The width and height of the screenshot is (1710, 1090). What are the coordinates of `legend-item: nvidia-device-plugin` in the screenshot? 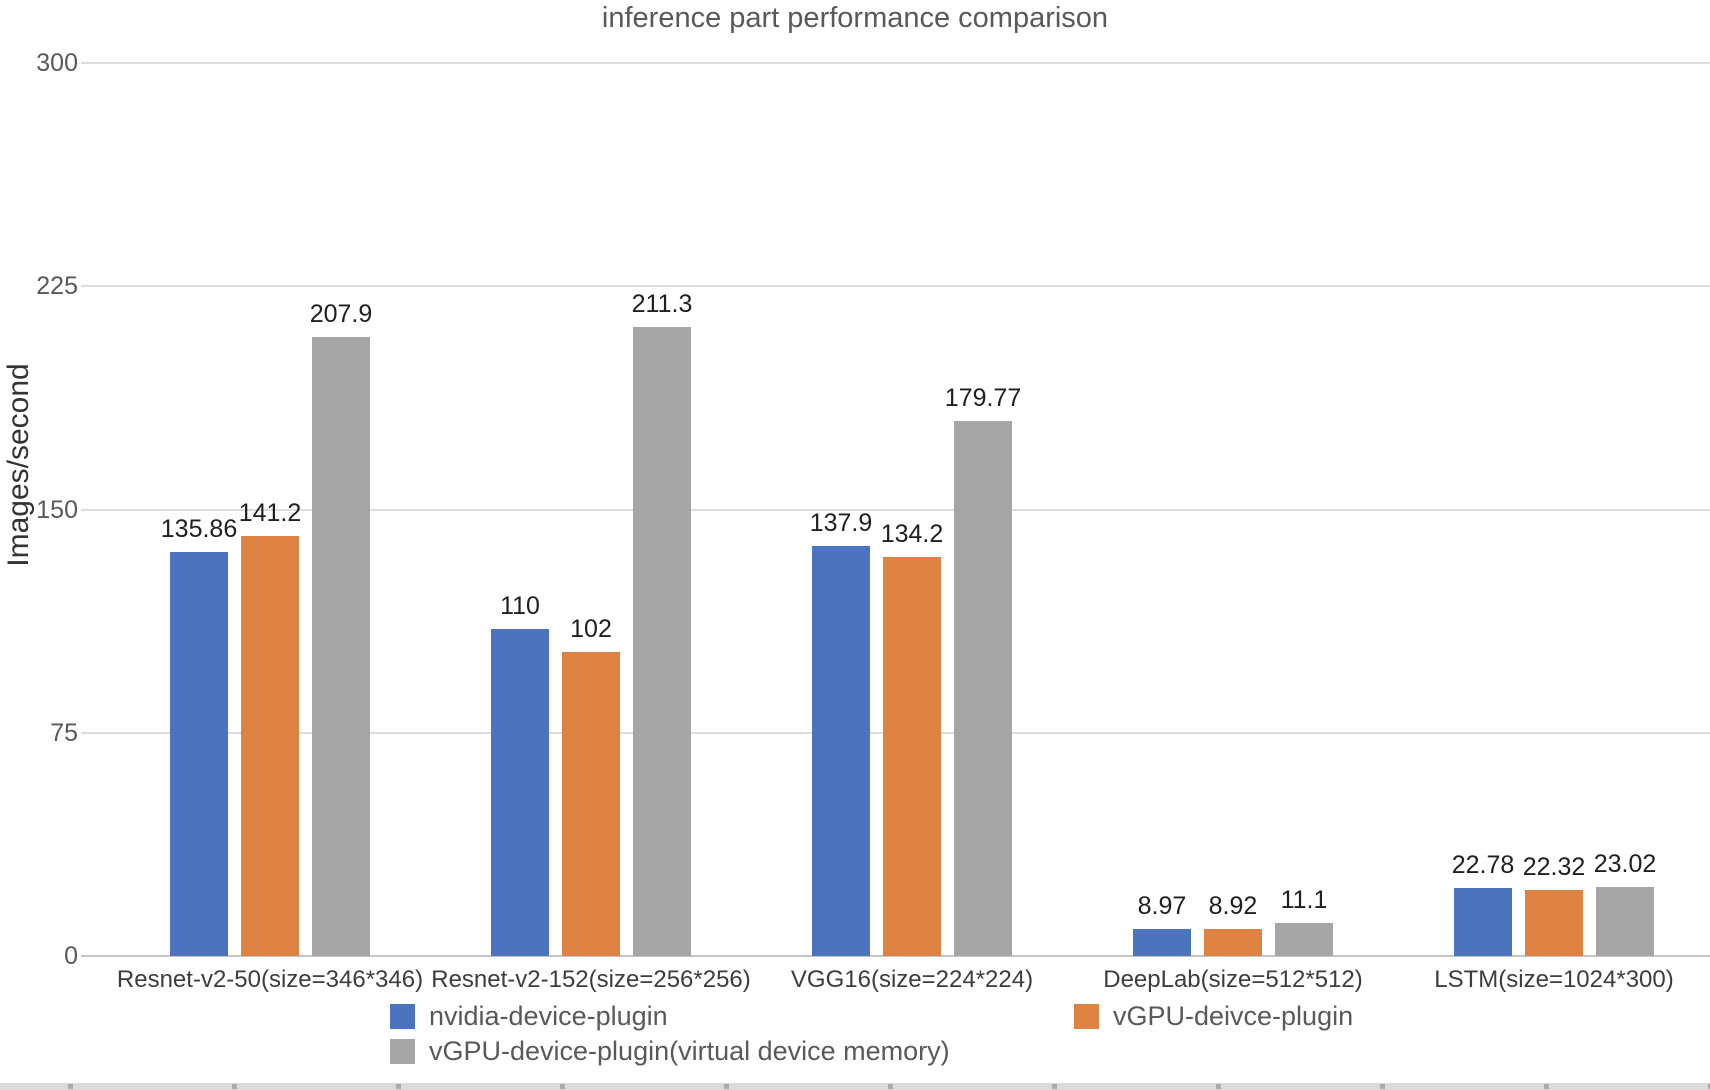 It's located at (529, 1016).